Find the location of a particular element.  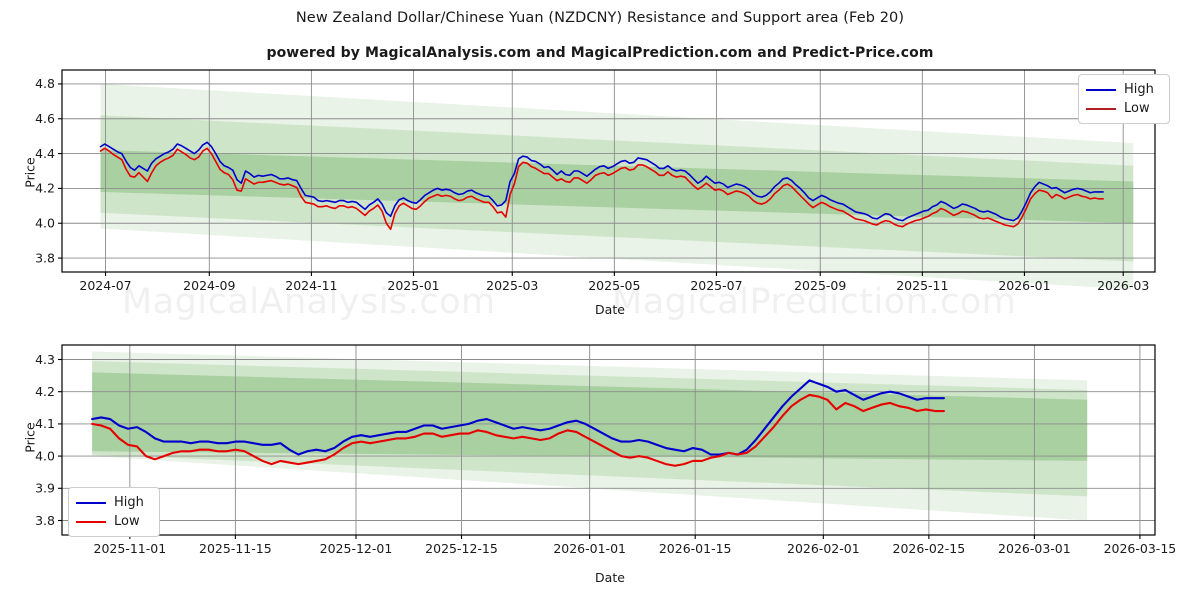

x-tick-label: 2024-11 is located at coordinates (311, 285).